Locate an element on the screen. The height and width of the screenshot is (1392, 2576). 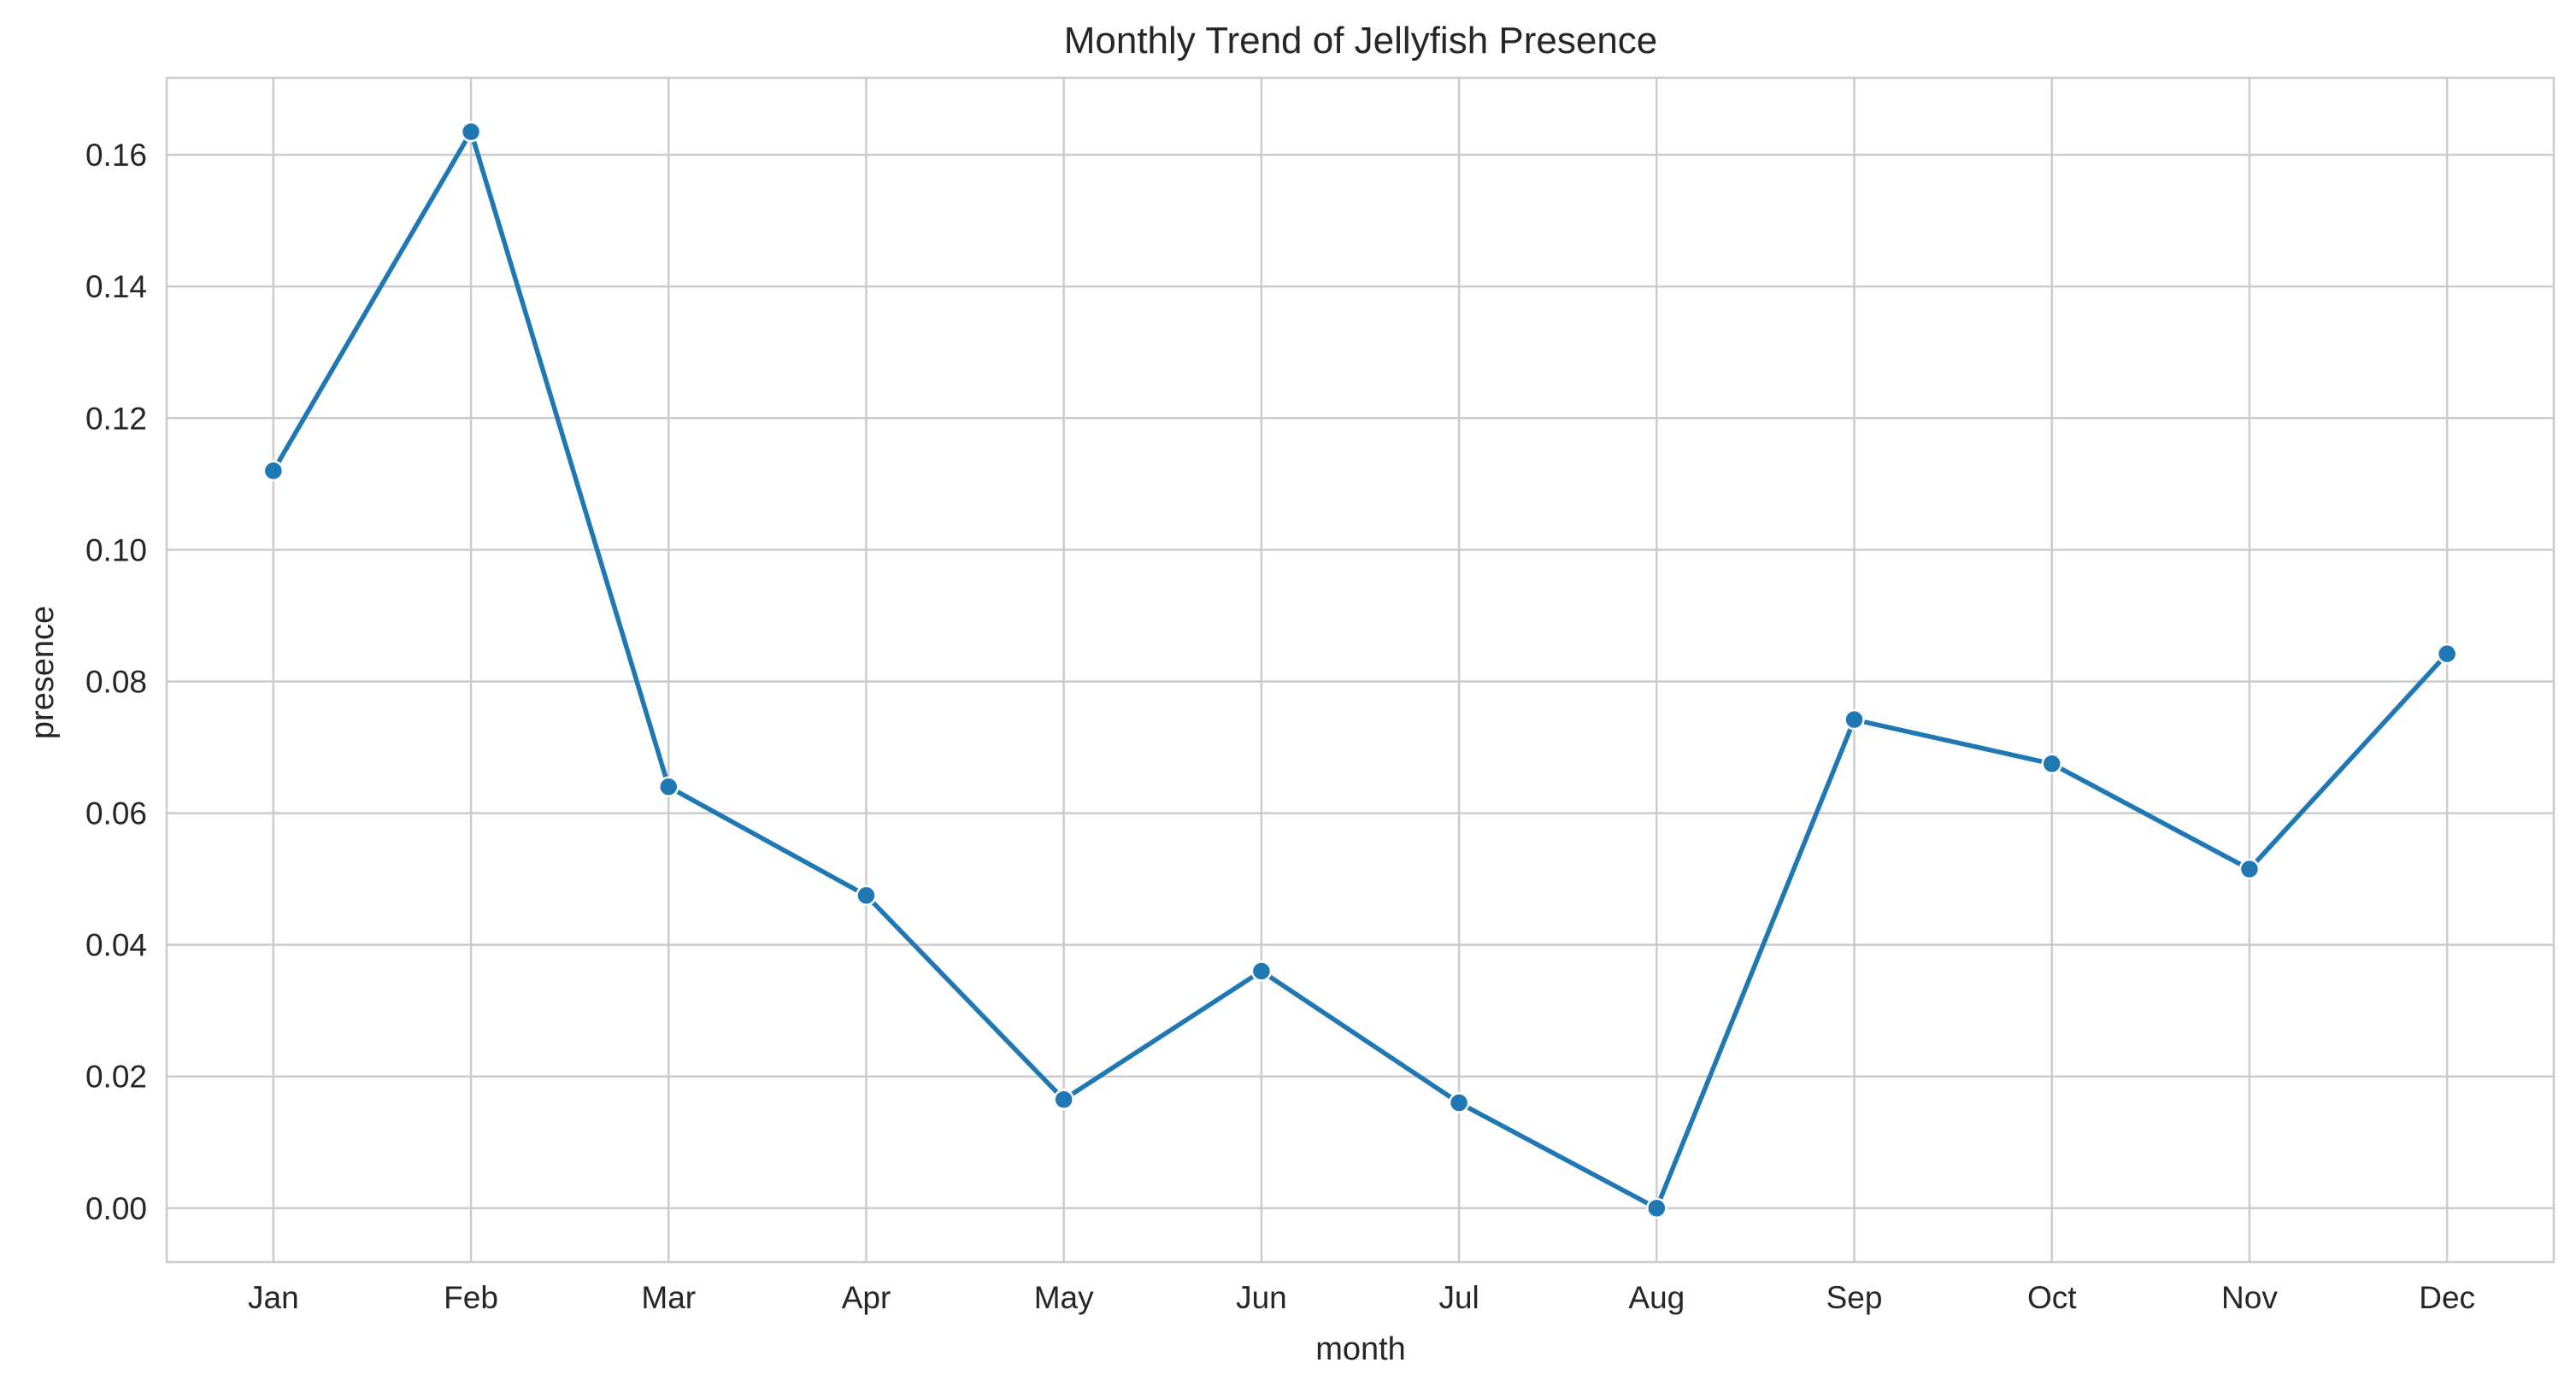
chart-title: Monthly Trend of Jellyfish Presence is located at coordinates (1361, 41).